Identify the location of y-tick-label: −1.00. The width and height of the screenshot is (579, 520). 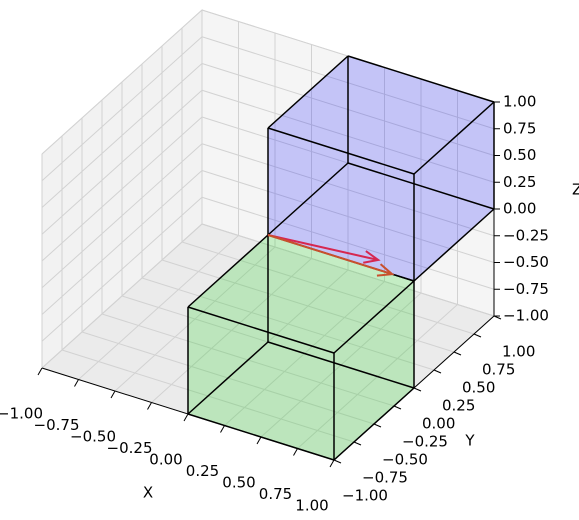
(365, 496).